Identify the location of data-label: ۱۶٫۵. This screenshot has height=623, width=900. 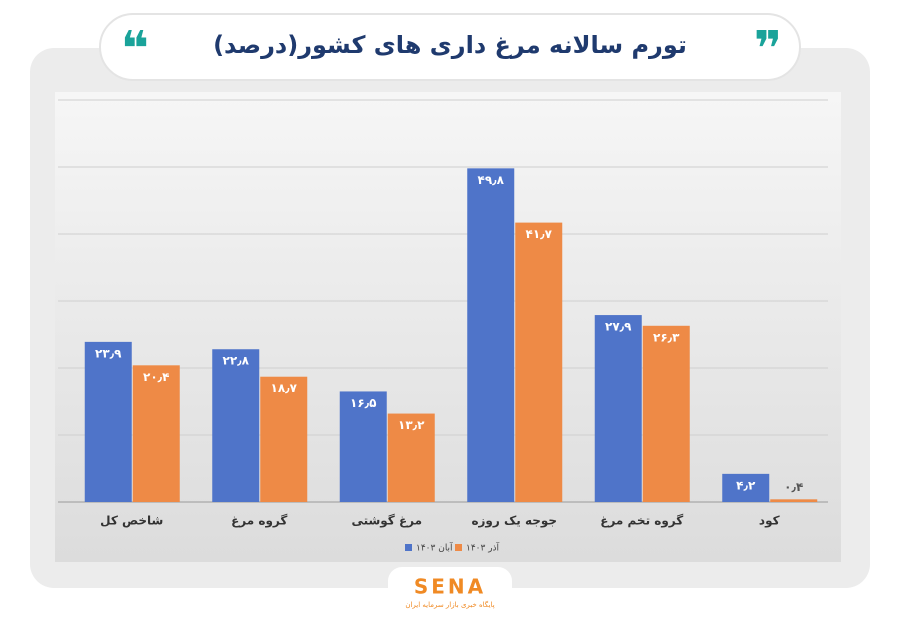
(363, 403).